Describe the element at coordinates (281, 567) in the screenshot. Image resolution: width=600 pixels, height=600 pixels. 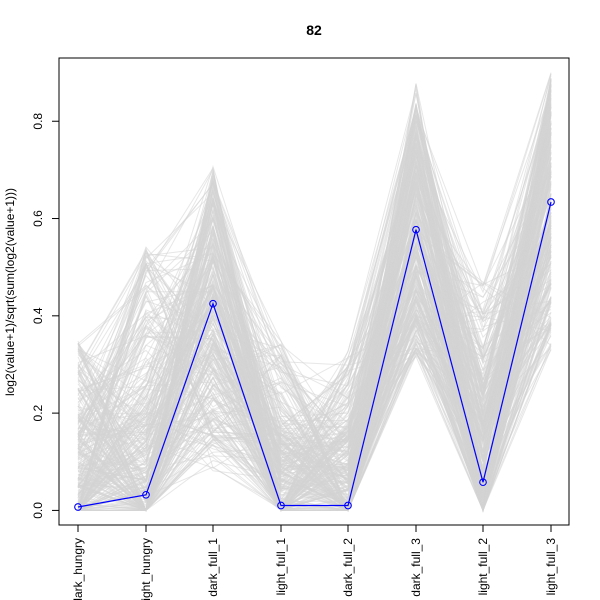
I see `x-tick-label: light_full_1` at that location.